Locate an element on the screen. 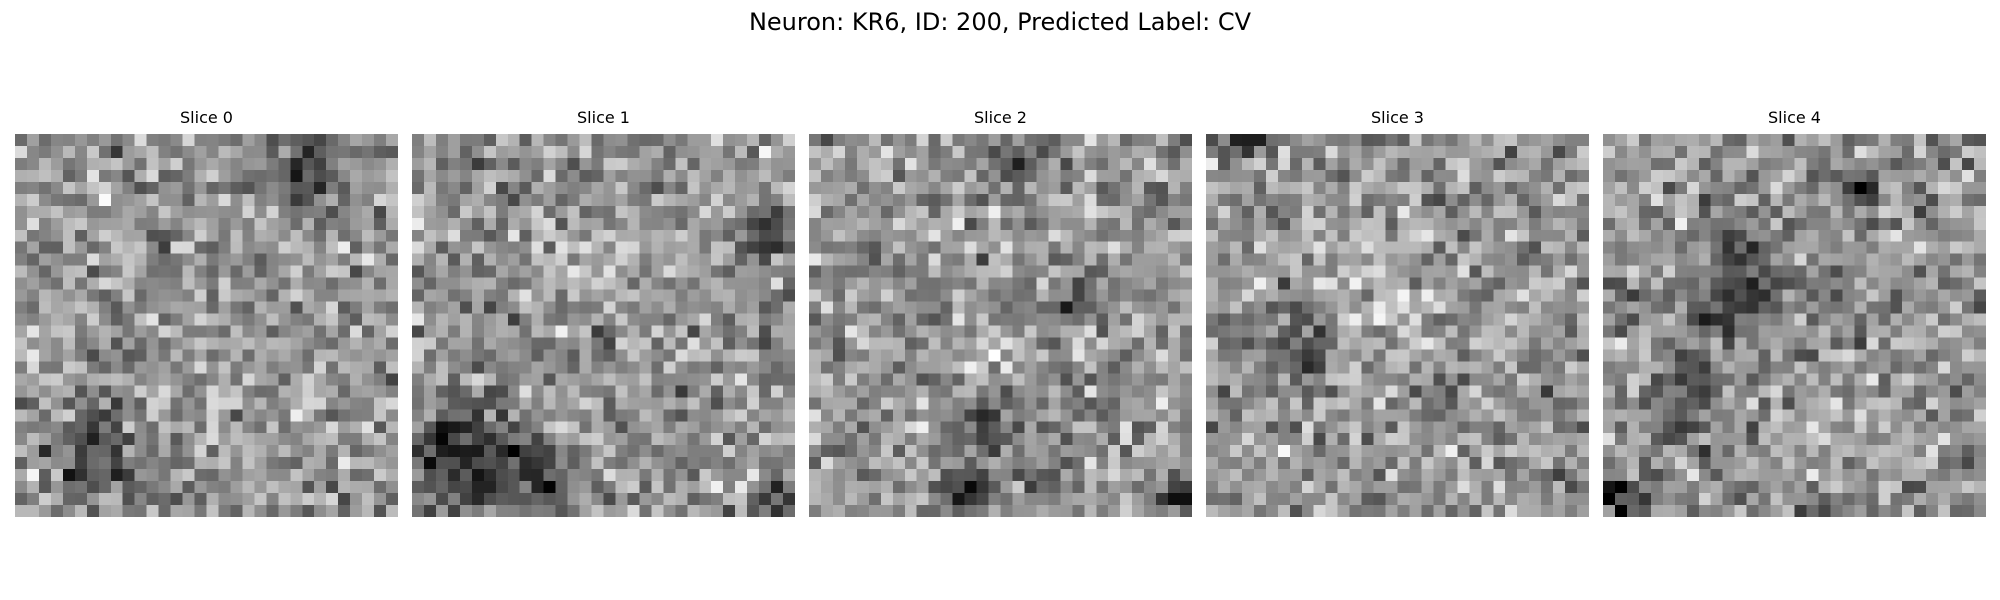  slice-panel-2: Slice 2 is located at coordinates (1000, 311).